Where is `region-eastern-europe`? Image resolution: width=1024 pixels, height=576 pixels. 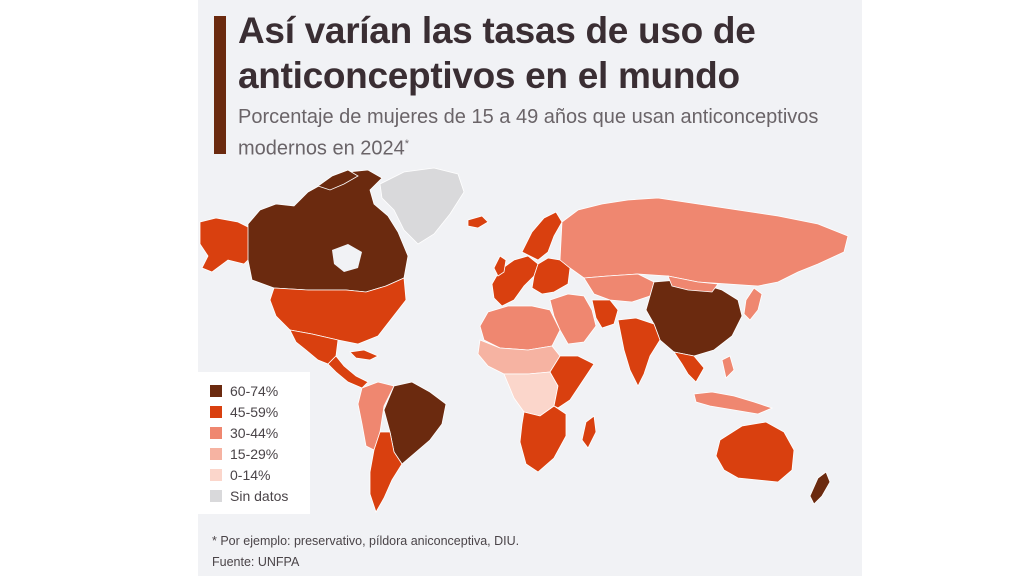 region-eastern-europe is located at coordinates (551, 276).